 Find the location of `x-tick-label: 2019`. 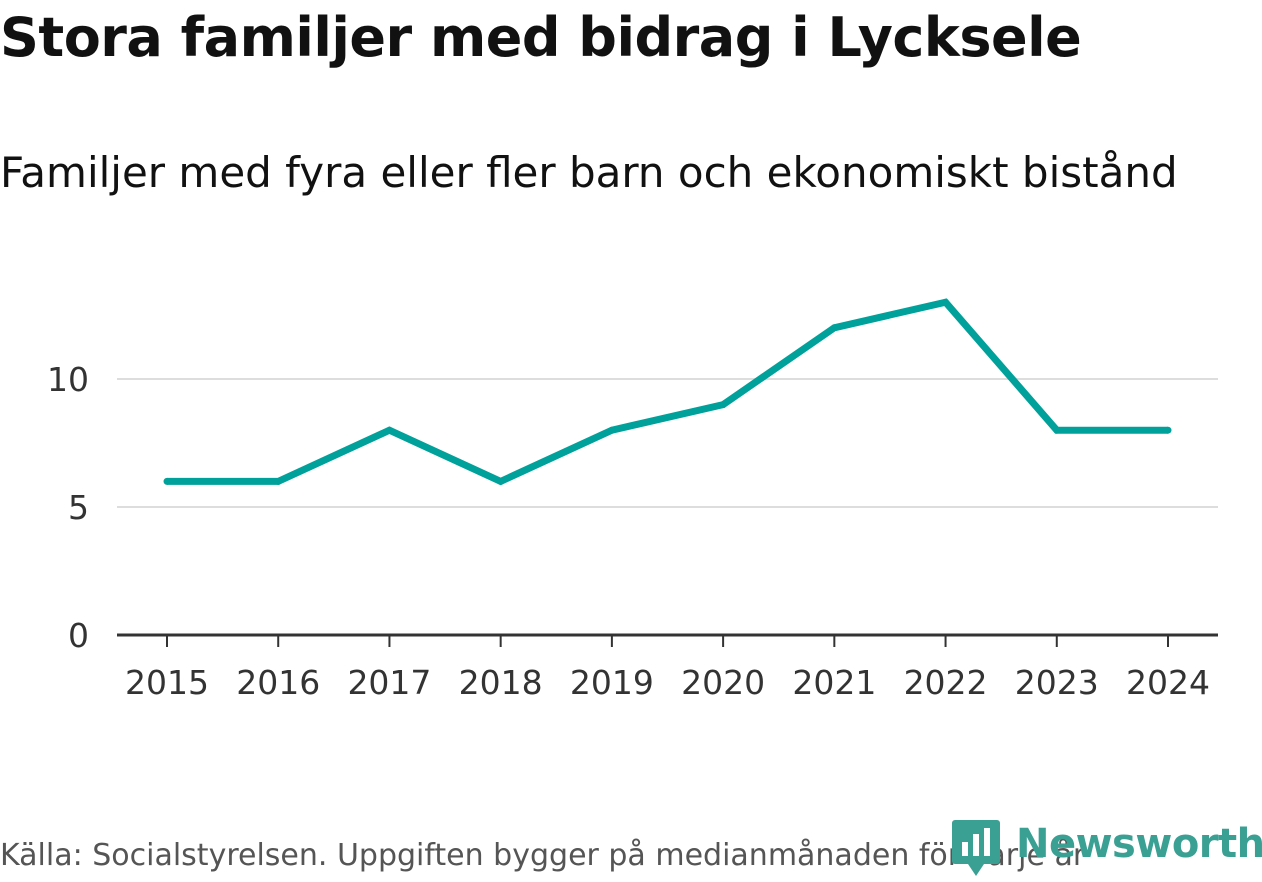

x-tick-label: 2019 is located at coordinates (612, 682).